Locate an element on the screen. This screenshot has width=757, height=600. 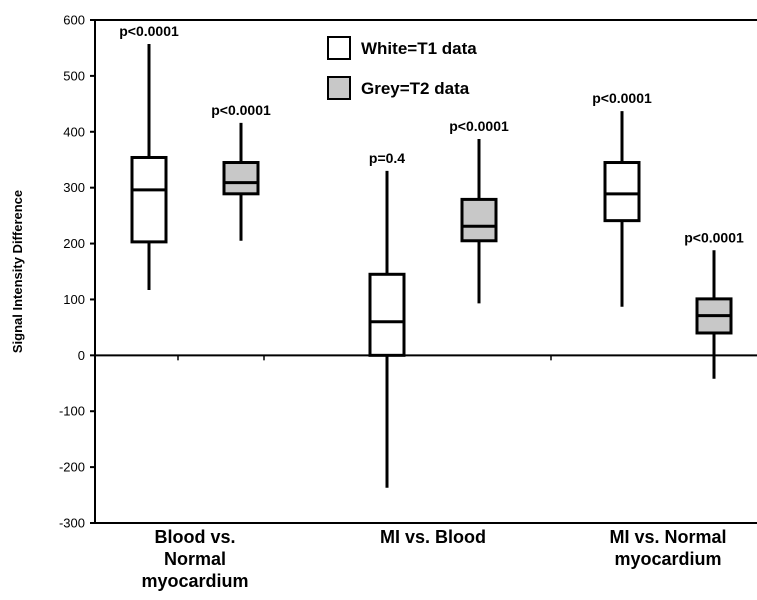
y-tick-label: 300 is located at coordinates (74, 187).